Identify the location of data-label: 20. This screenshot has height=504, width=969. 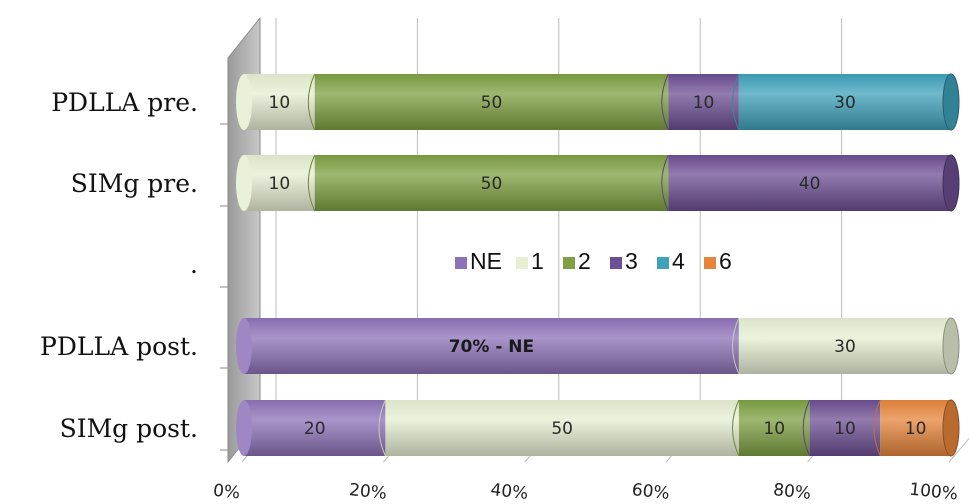
(315, 429).